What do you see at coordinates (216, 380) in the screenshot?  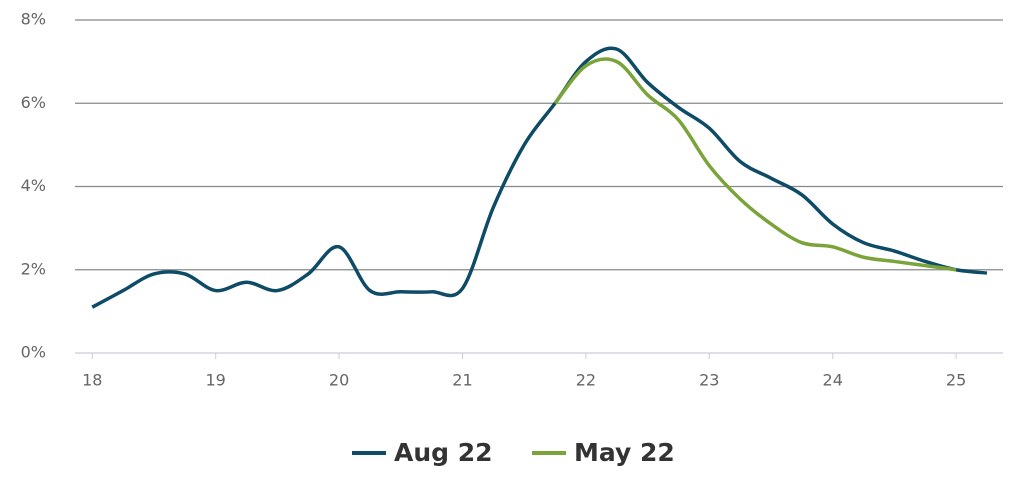 I see `x-tick-label: 19` at bounding box center [216, 380].